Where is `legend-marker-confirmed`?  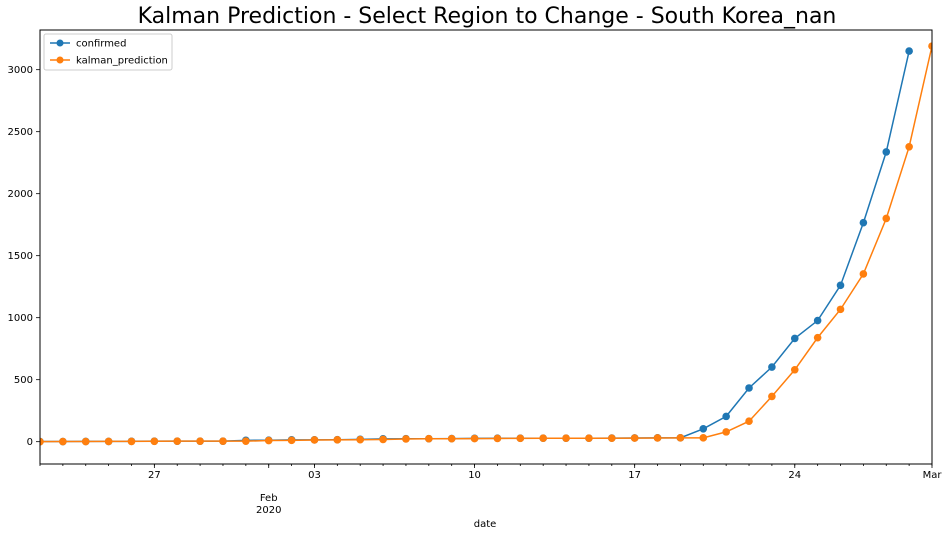 legend-marker-confirmed is located at coordinates (60, 43).